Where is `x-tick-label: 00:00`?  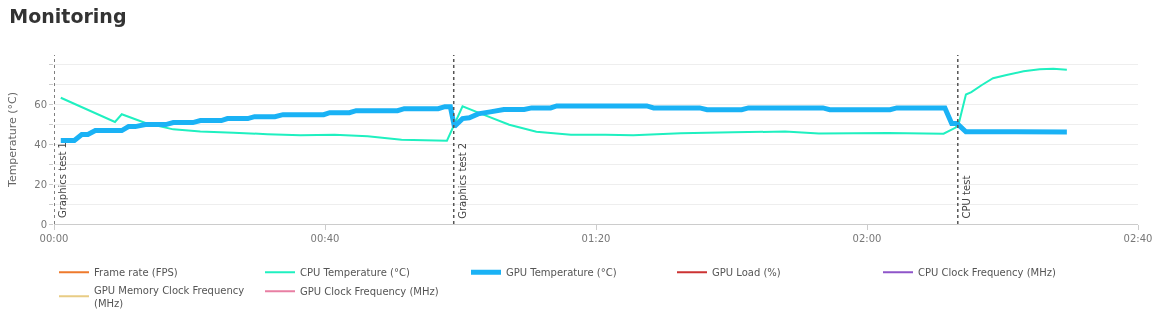
x-tick-label: 00:00 is located at coordinates (54, 238).